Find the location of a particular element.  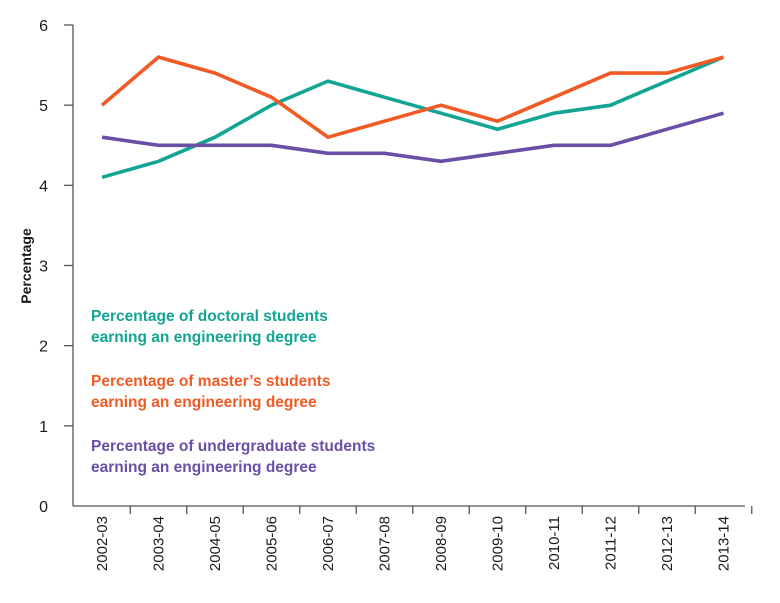

y-ticks: 0 1 2 3 4 5 6 is located at coordinates (56, 267).